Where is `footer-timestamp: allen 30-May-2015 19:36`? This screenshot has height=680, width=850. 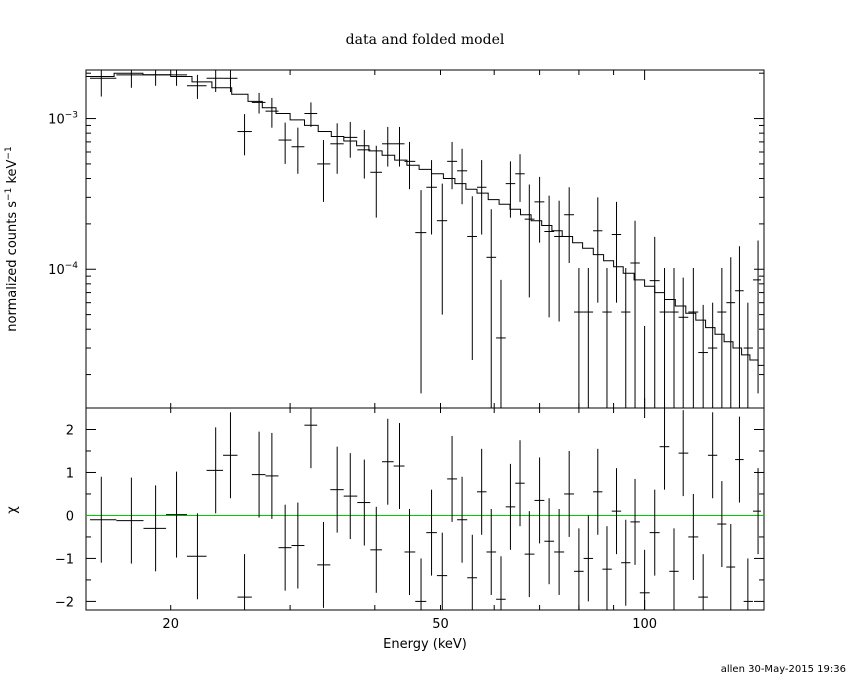
footer-timestamp: allen 30-May-2015 19:36 is located at coordinates (783, 669).